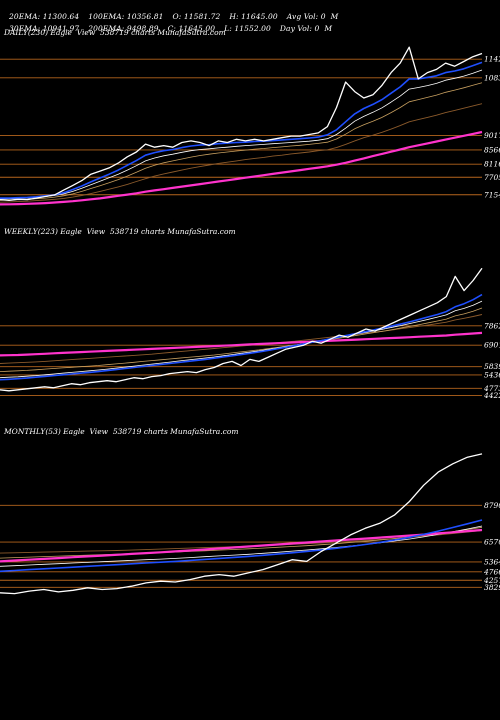 This screenshot has width=500, height=720. Describe the element at coordinates (253, 16) in the screenshot. I see `high-readout: H: 11645.00` at that location.